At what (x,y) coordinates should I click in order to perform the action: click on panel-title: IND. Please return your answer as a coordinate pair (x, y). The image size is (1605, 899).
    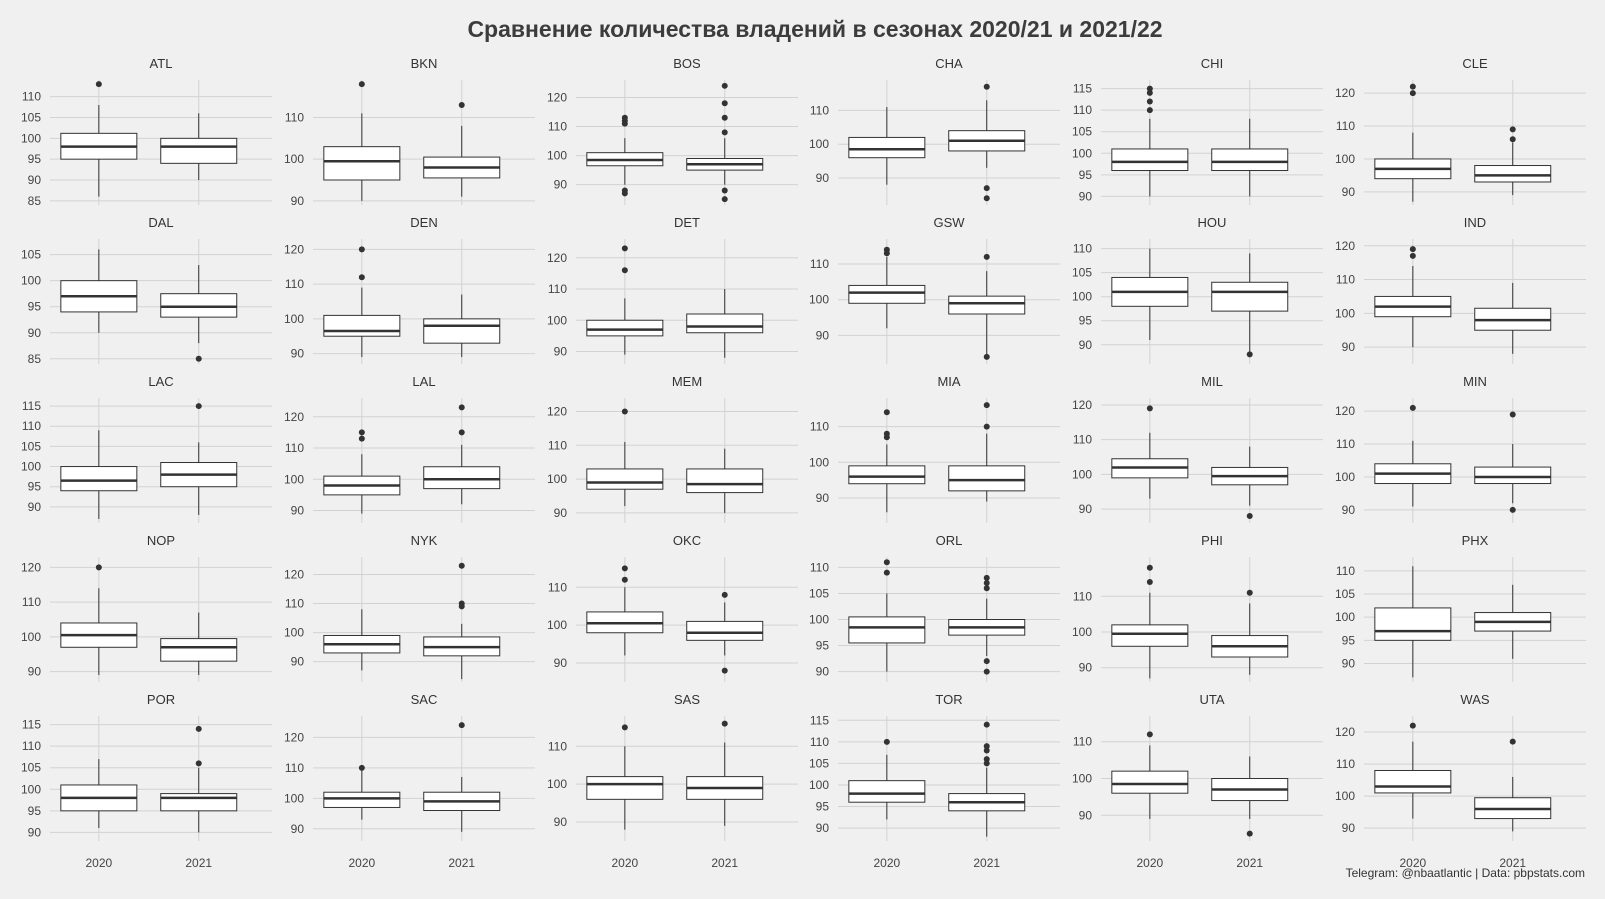
    Looking at the image, I should click on (1475, 222).